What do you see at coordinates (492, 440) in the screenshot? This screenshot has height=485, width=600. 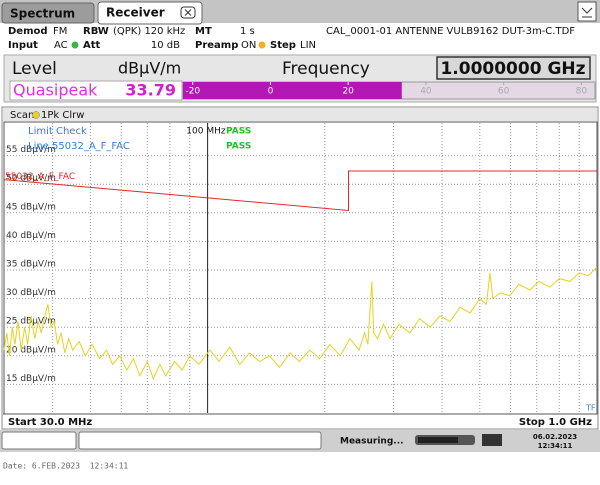 I see `remote-icon` at bounding box center [492, 440].